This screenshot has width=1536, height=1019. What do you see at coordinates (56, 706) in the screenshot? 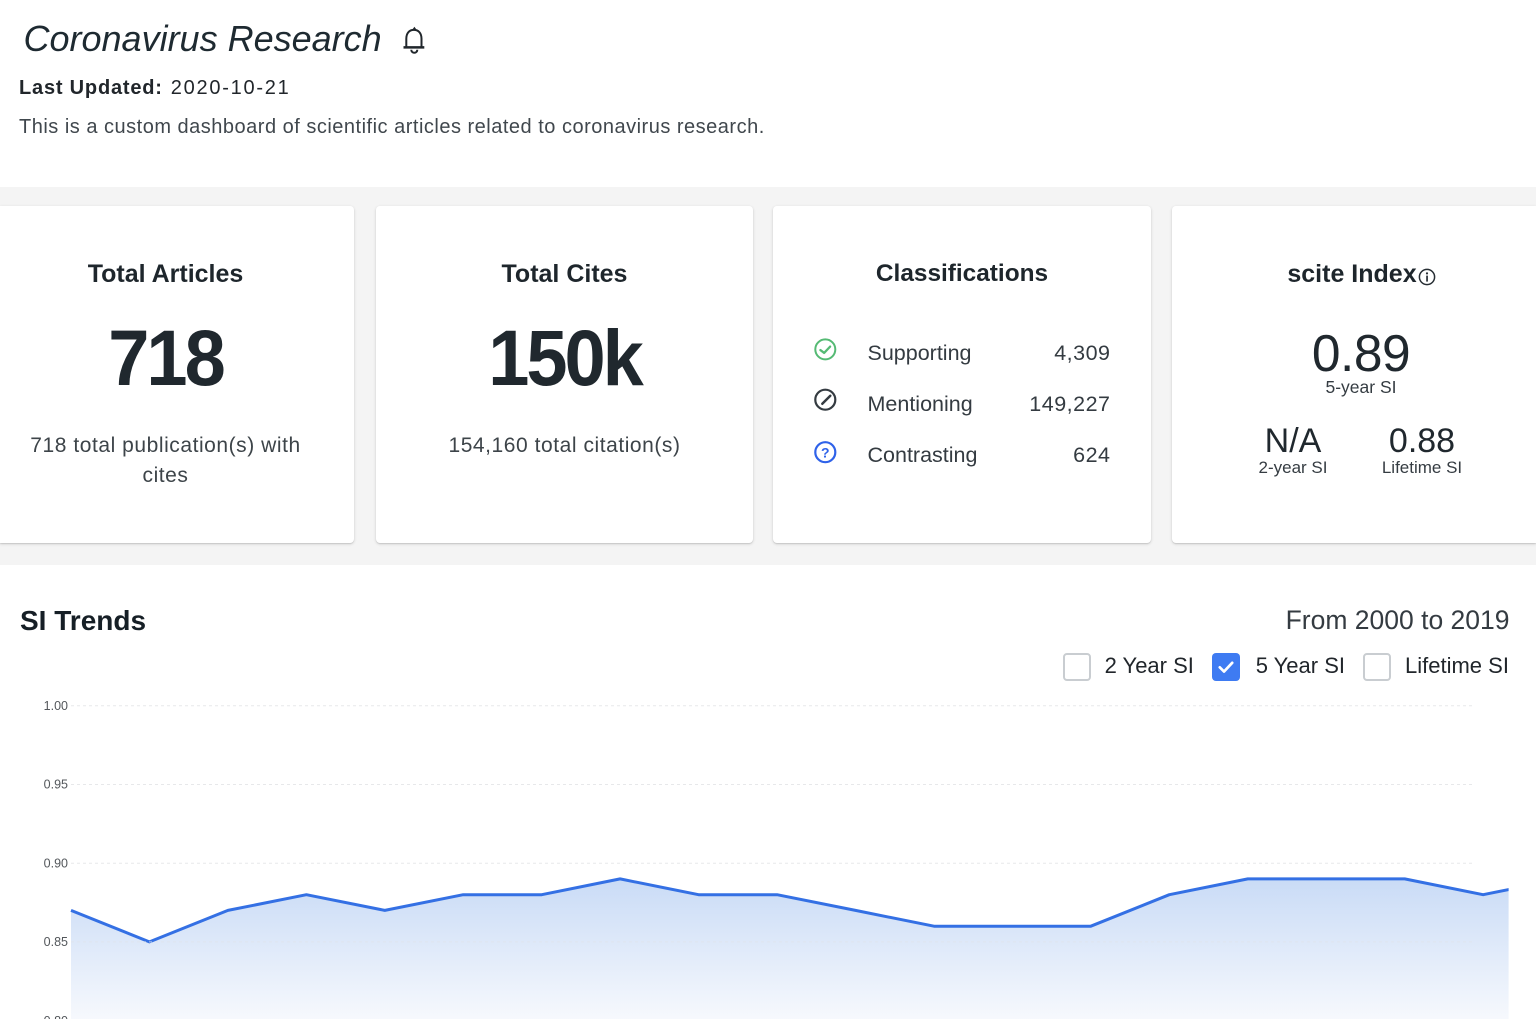
I see `svg-text: 1.00` at bounding box center [56, 706].